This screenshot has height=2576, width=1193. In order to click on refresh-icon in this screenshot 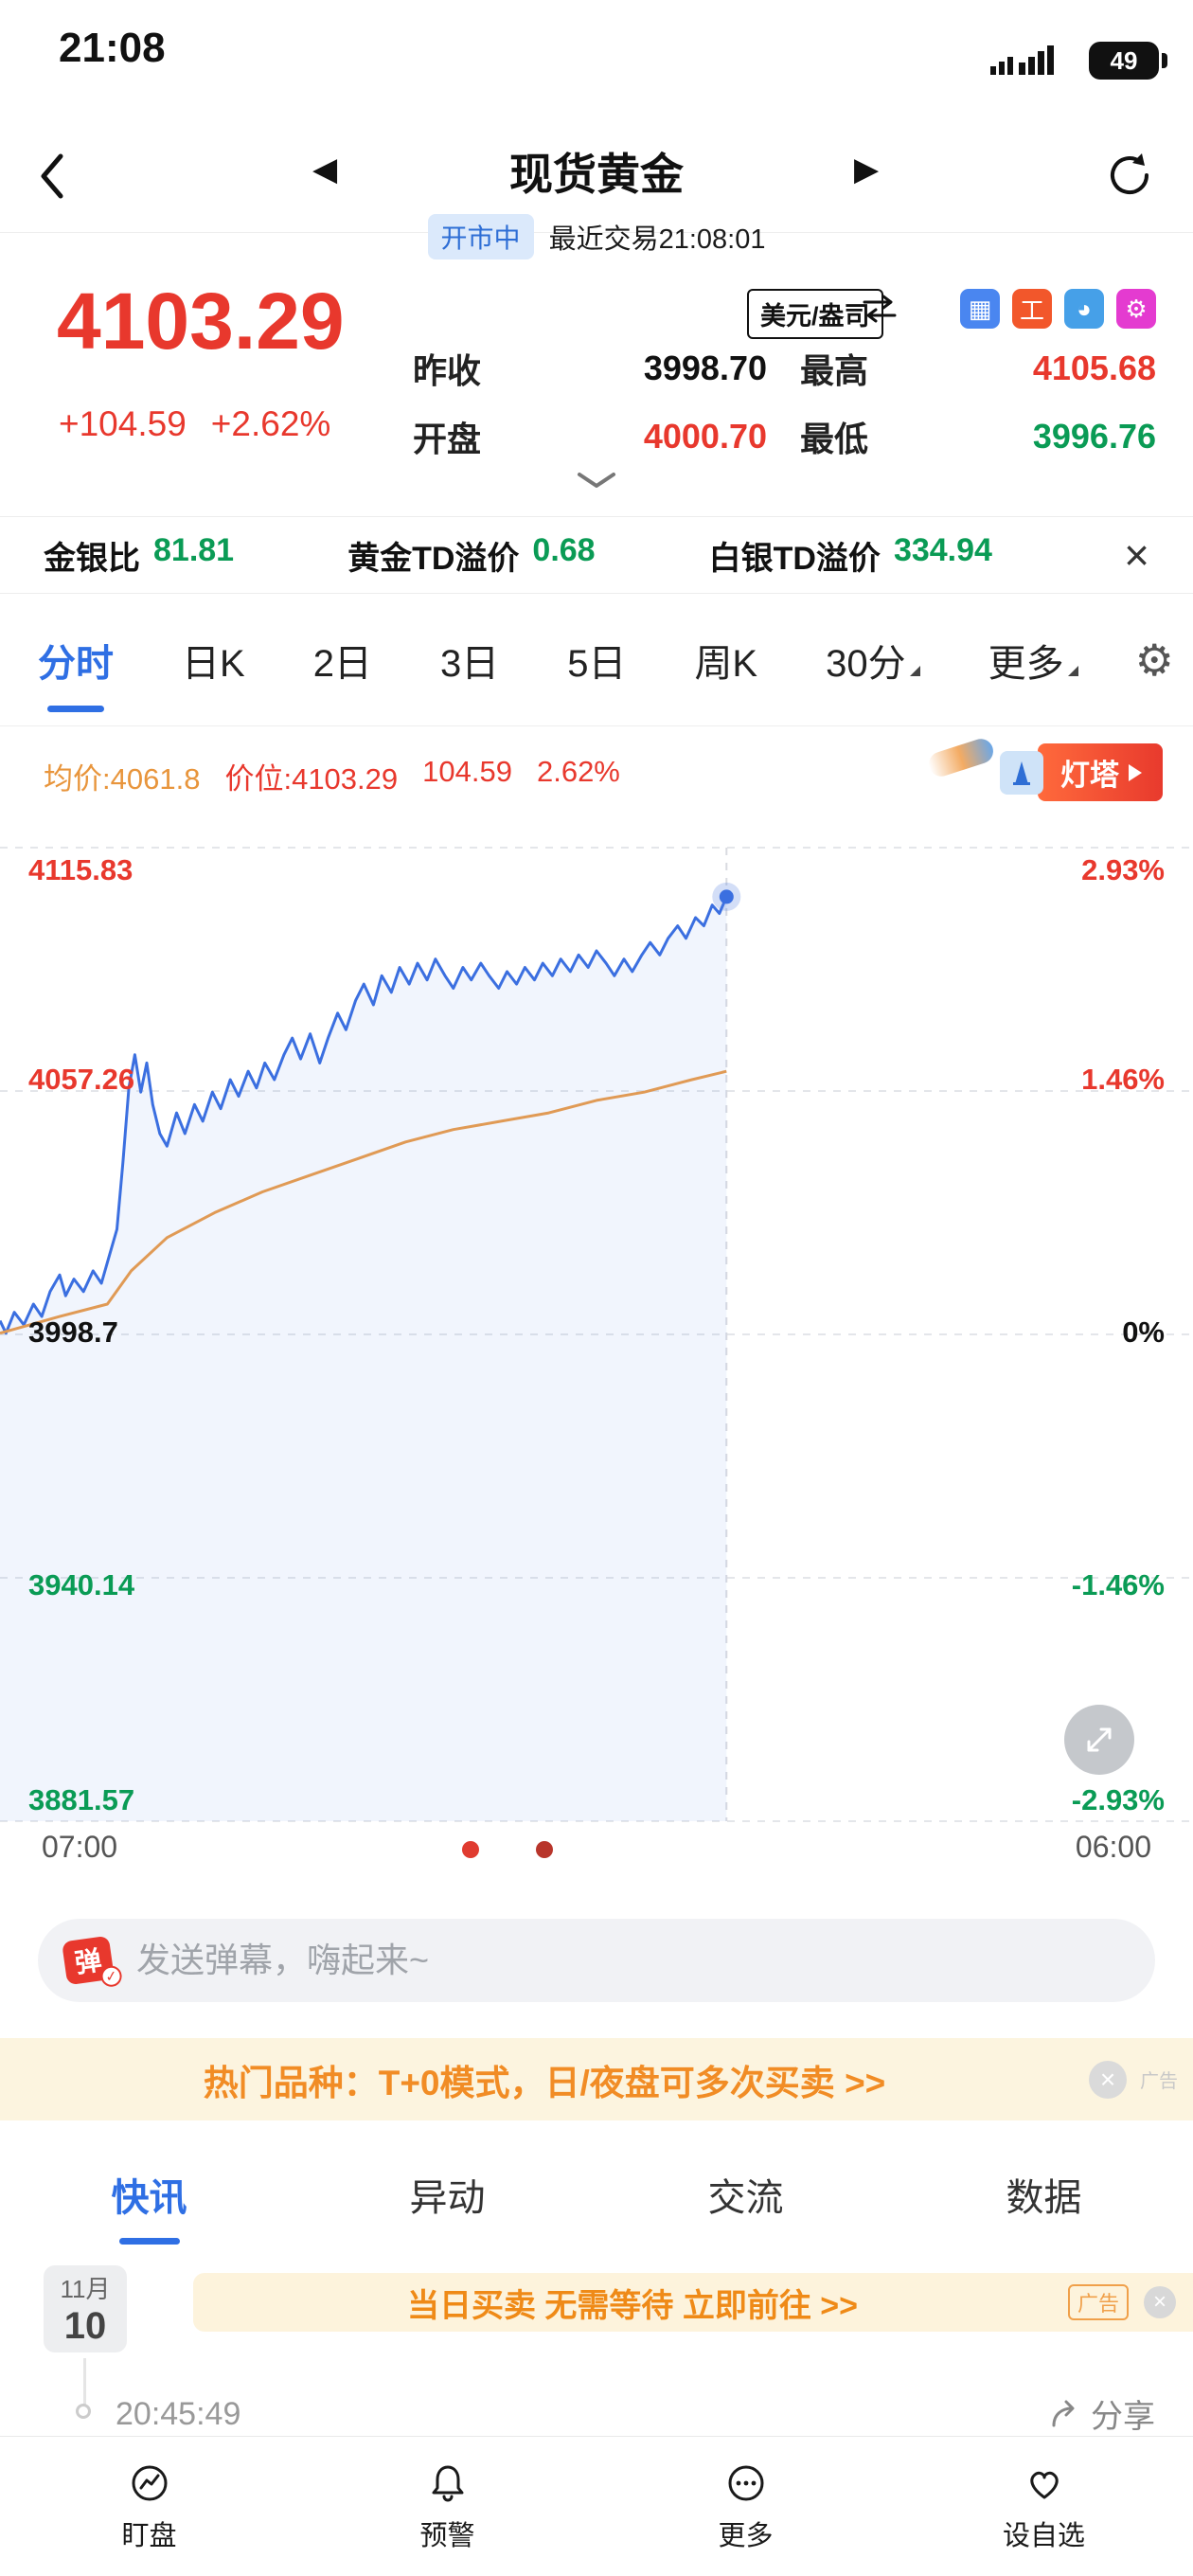, I will do `click(1129, 178)`.